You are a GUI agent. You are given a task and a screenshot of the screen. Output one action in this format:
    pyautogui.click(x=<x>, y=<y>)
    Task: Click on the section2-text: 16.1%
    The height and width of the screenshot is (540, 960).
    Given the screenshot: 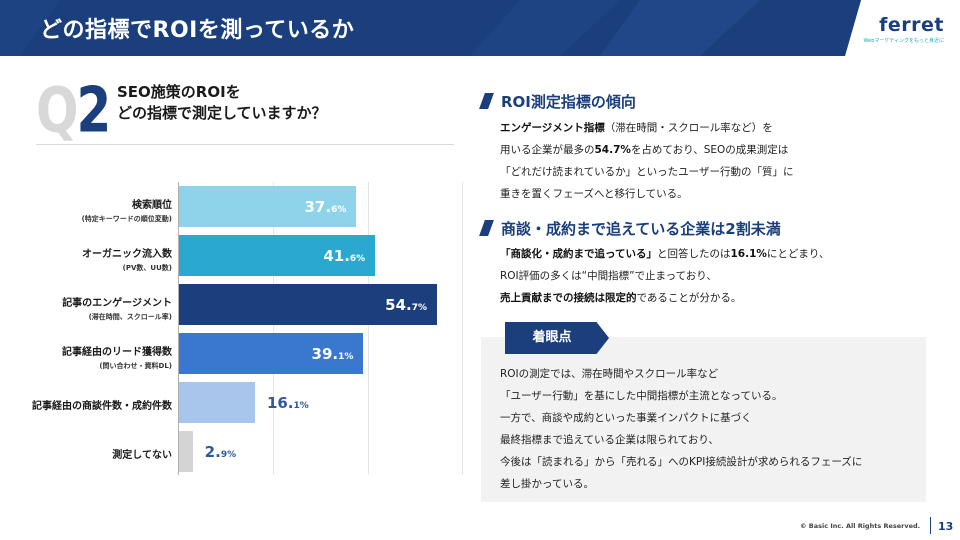 What is the action you would take?
    pyautogui.click(x=748, y=254)
    